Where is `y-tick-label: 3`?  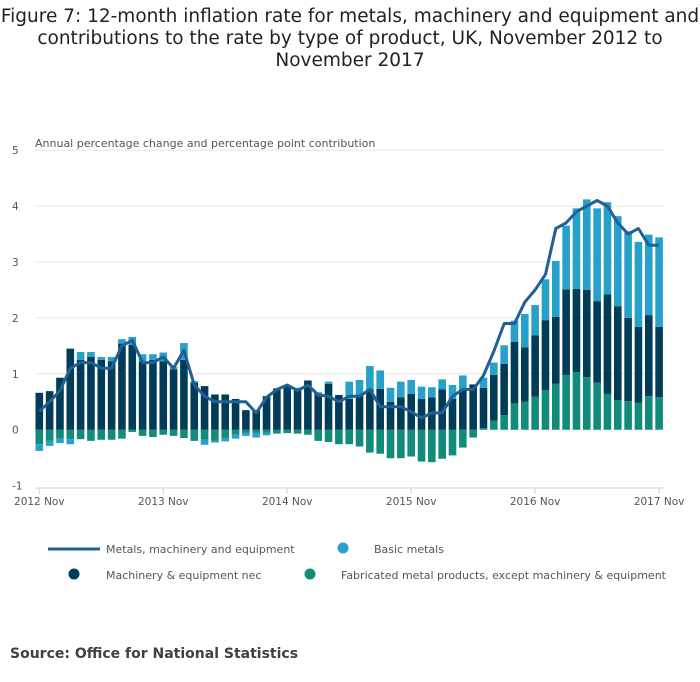 y-tick-label: 3 is located at coordinates (15, 263).